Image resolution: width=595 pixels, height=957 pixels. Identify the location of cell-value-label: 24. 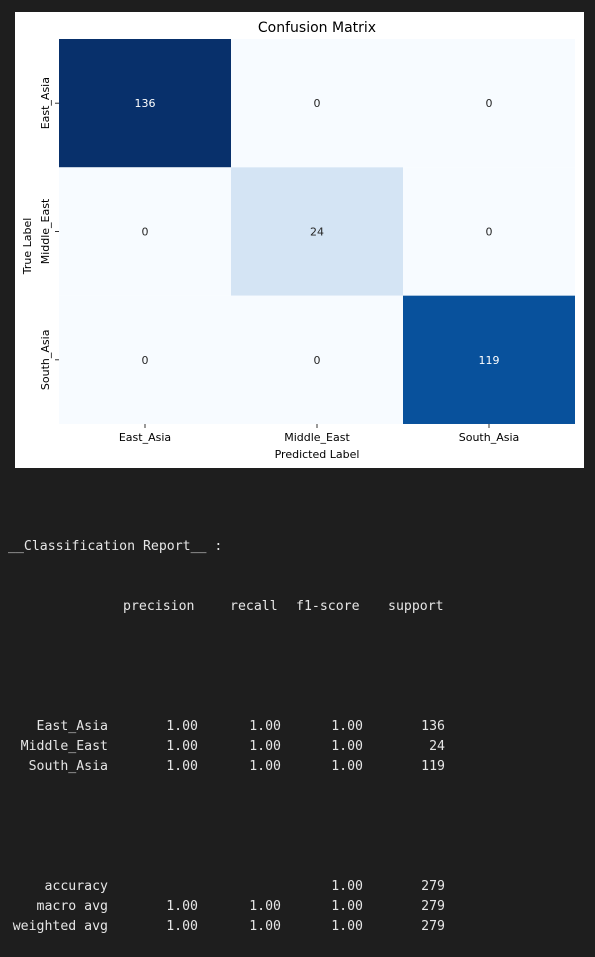
(317, 231).